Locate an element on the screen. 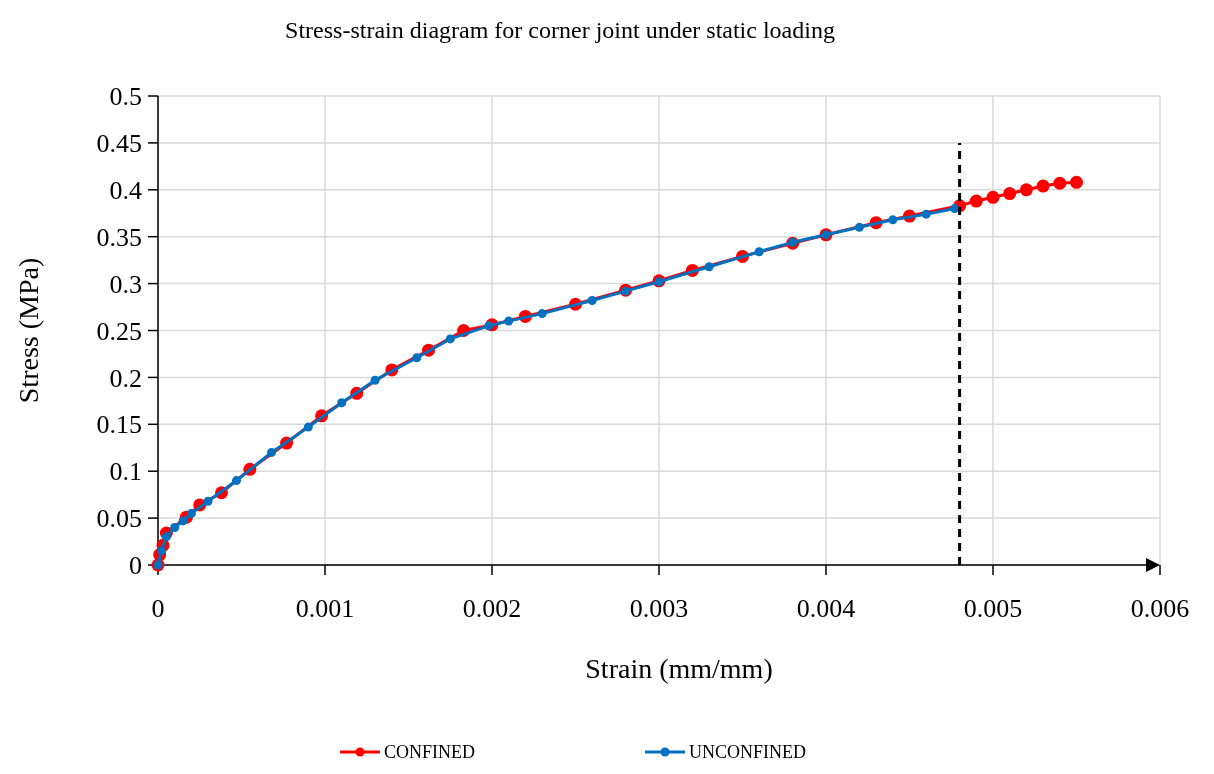 The image size is (1214, 774). x-tick-label: 0 is located at coordinates (158, 608).